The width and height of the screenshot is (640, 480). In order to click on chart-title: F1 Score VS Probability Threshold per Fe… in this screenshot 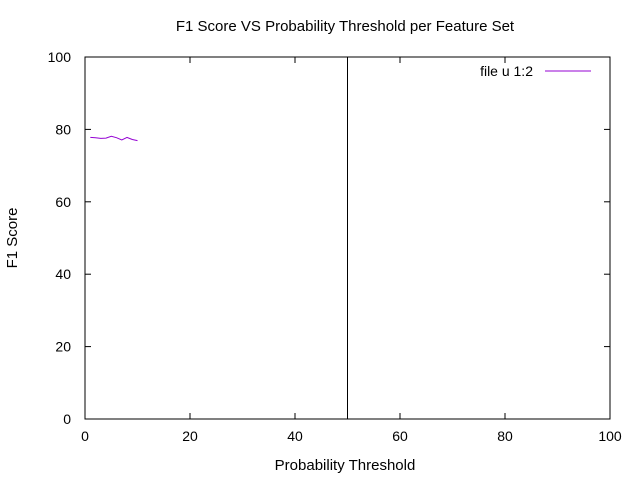, I will do `click(345, 26)`.